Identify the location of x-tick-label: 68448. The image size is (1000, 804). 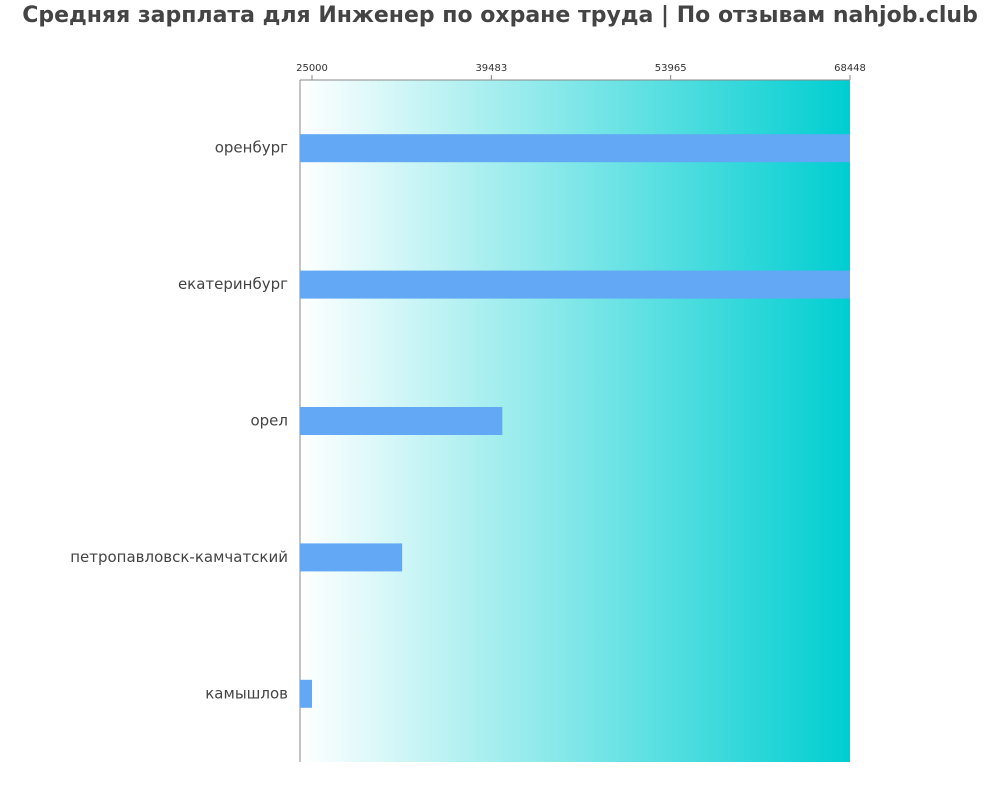
(850, 68).